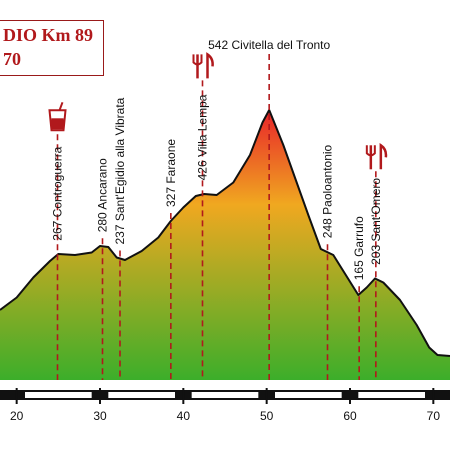  Describe the element at coordinates (269, 45) in the screenshot. I see `waypoint-label: 542 Civitella del Tronto` at that location.